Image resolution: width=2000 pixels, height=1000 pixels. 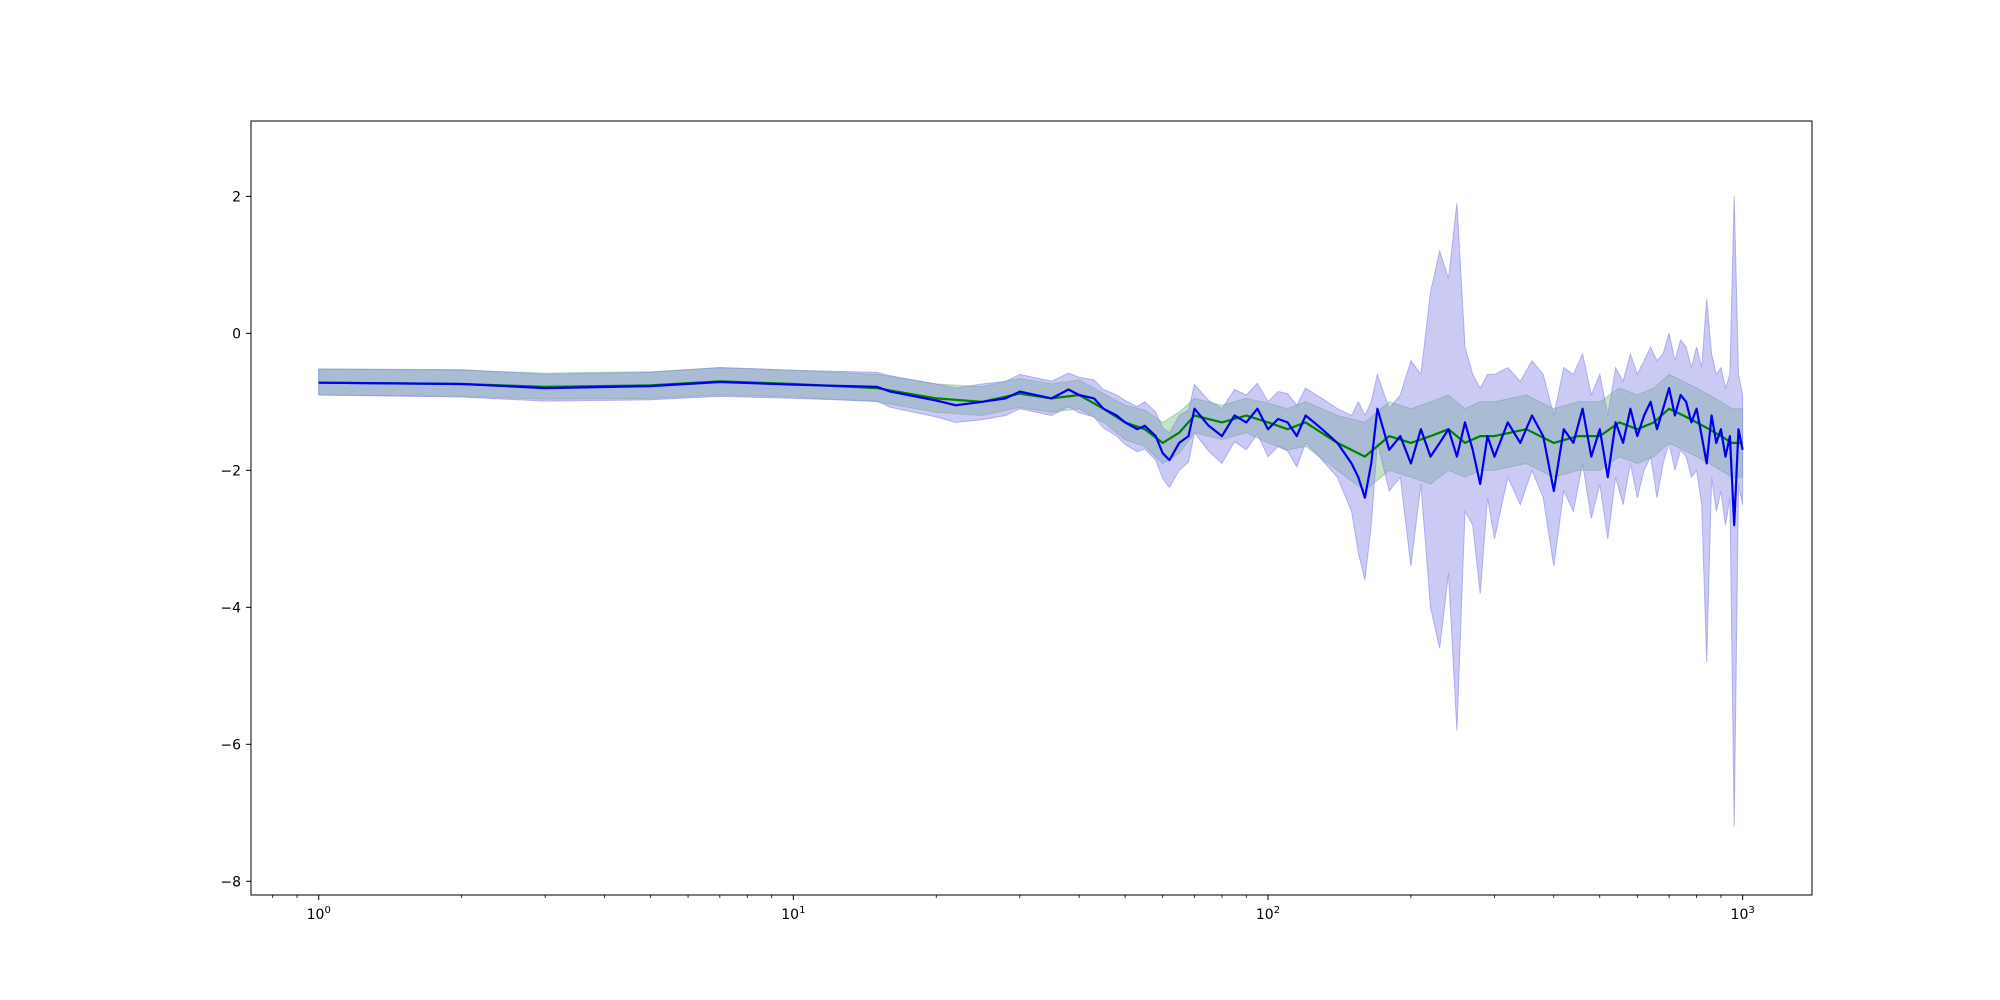 I want to click on x-axis: 10⁰ 10¹ 10² 10³, so click(x=1013, y=909).